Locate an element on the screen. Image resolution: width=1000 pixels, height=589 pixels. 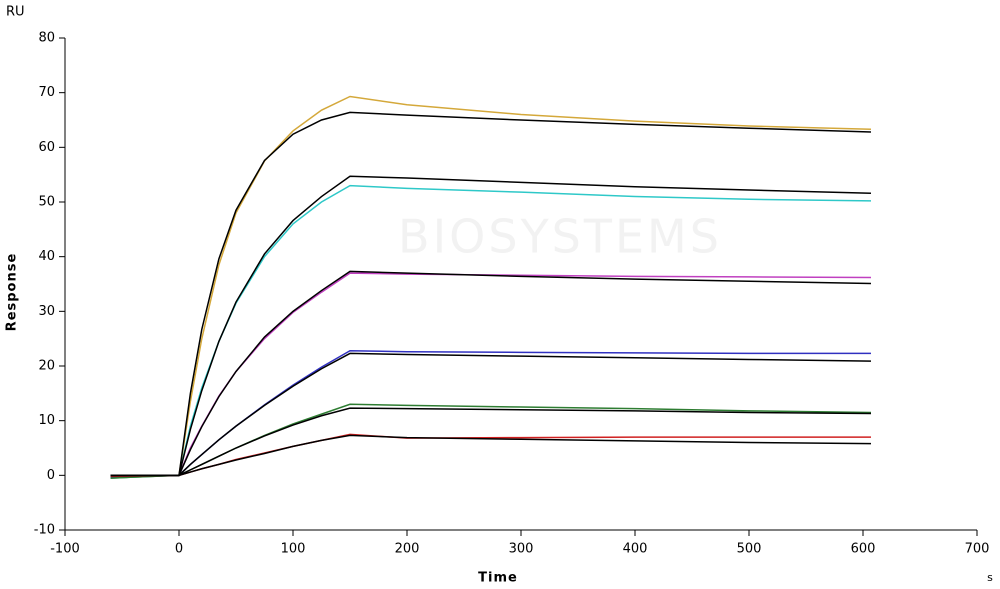
y-tick-label: 70 is located at coordinates (46, 92).